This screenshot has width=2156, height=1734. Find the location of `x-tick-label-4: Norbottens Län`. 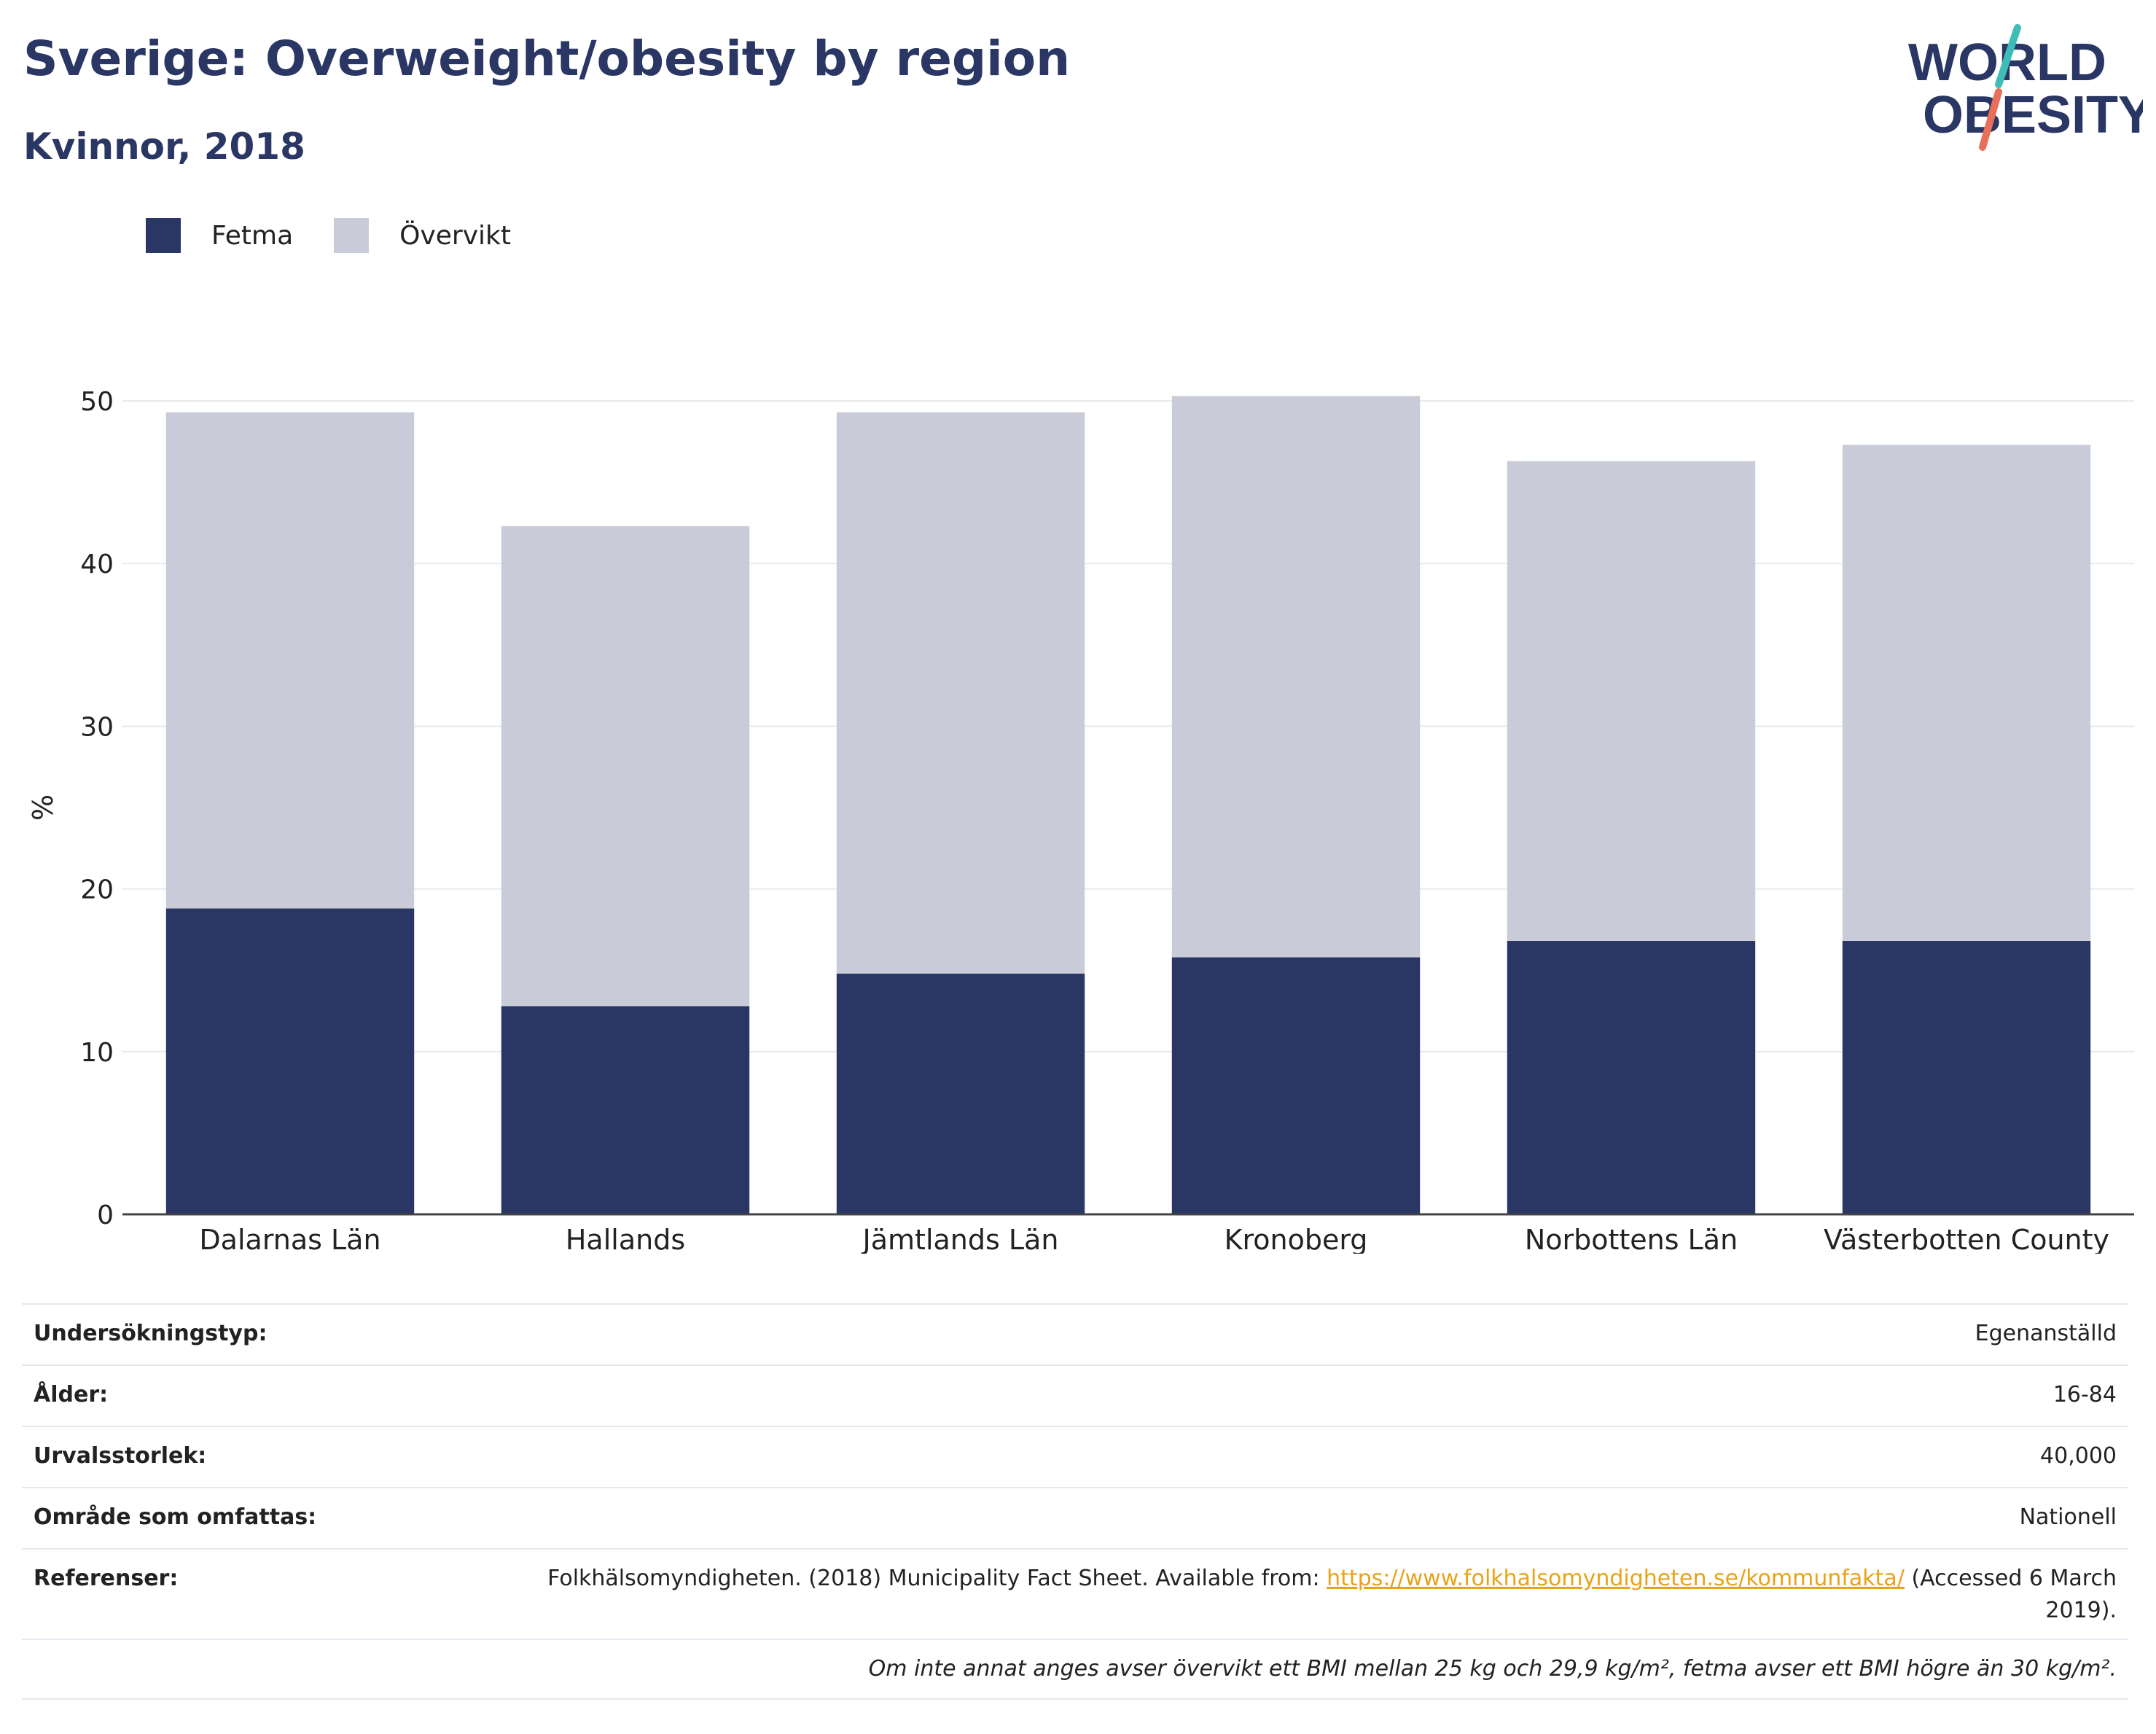

x-tick-label-4: Norbottens Län is located at coordinates (1632, 1239).